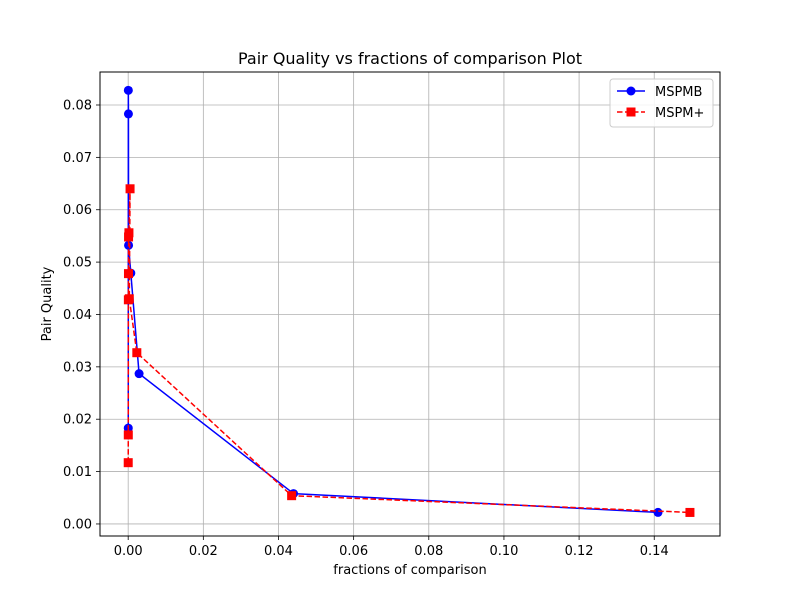 The image size is (800, 600). What do you see at coordinates (428, 551) in the screenshot?
I see `x-tick-label: 0.08` at bounding box center [428, 551].